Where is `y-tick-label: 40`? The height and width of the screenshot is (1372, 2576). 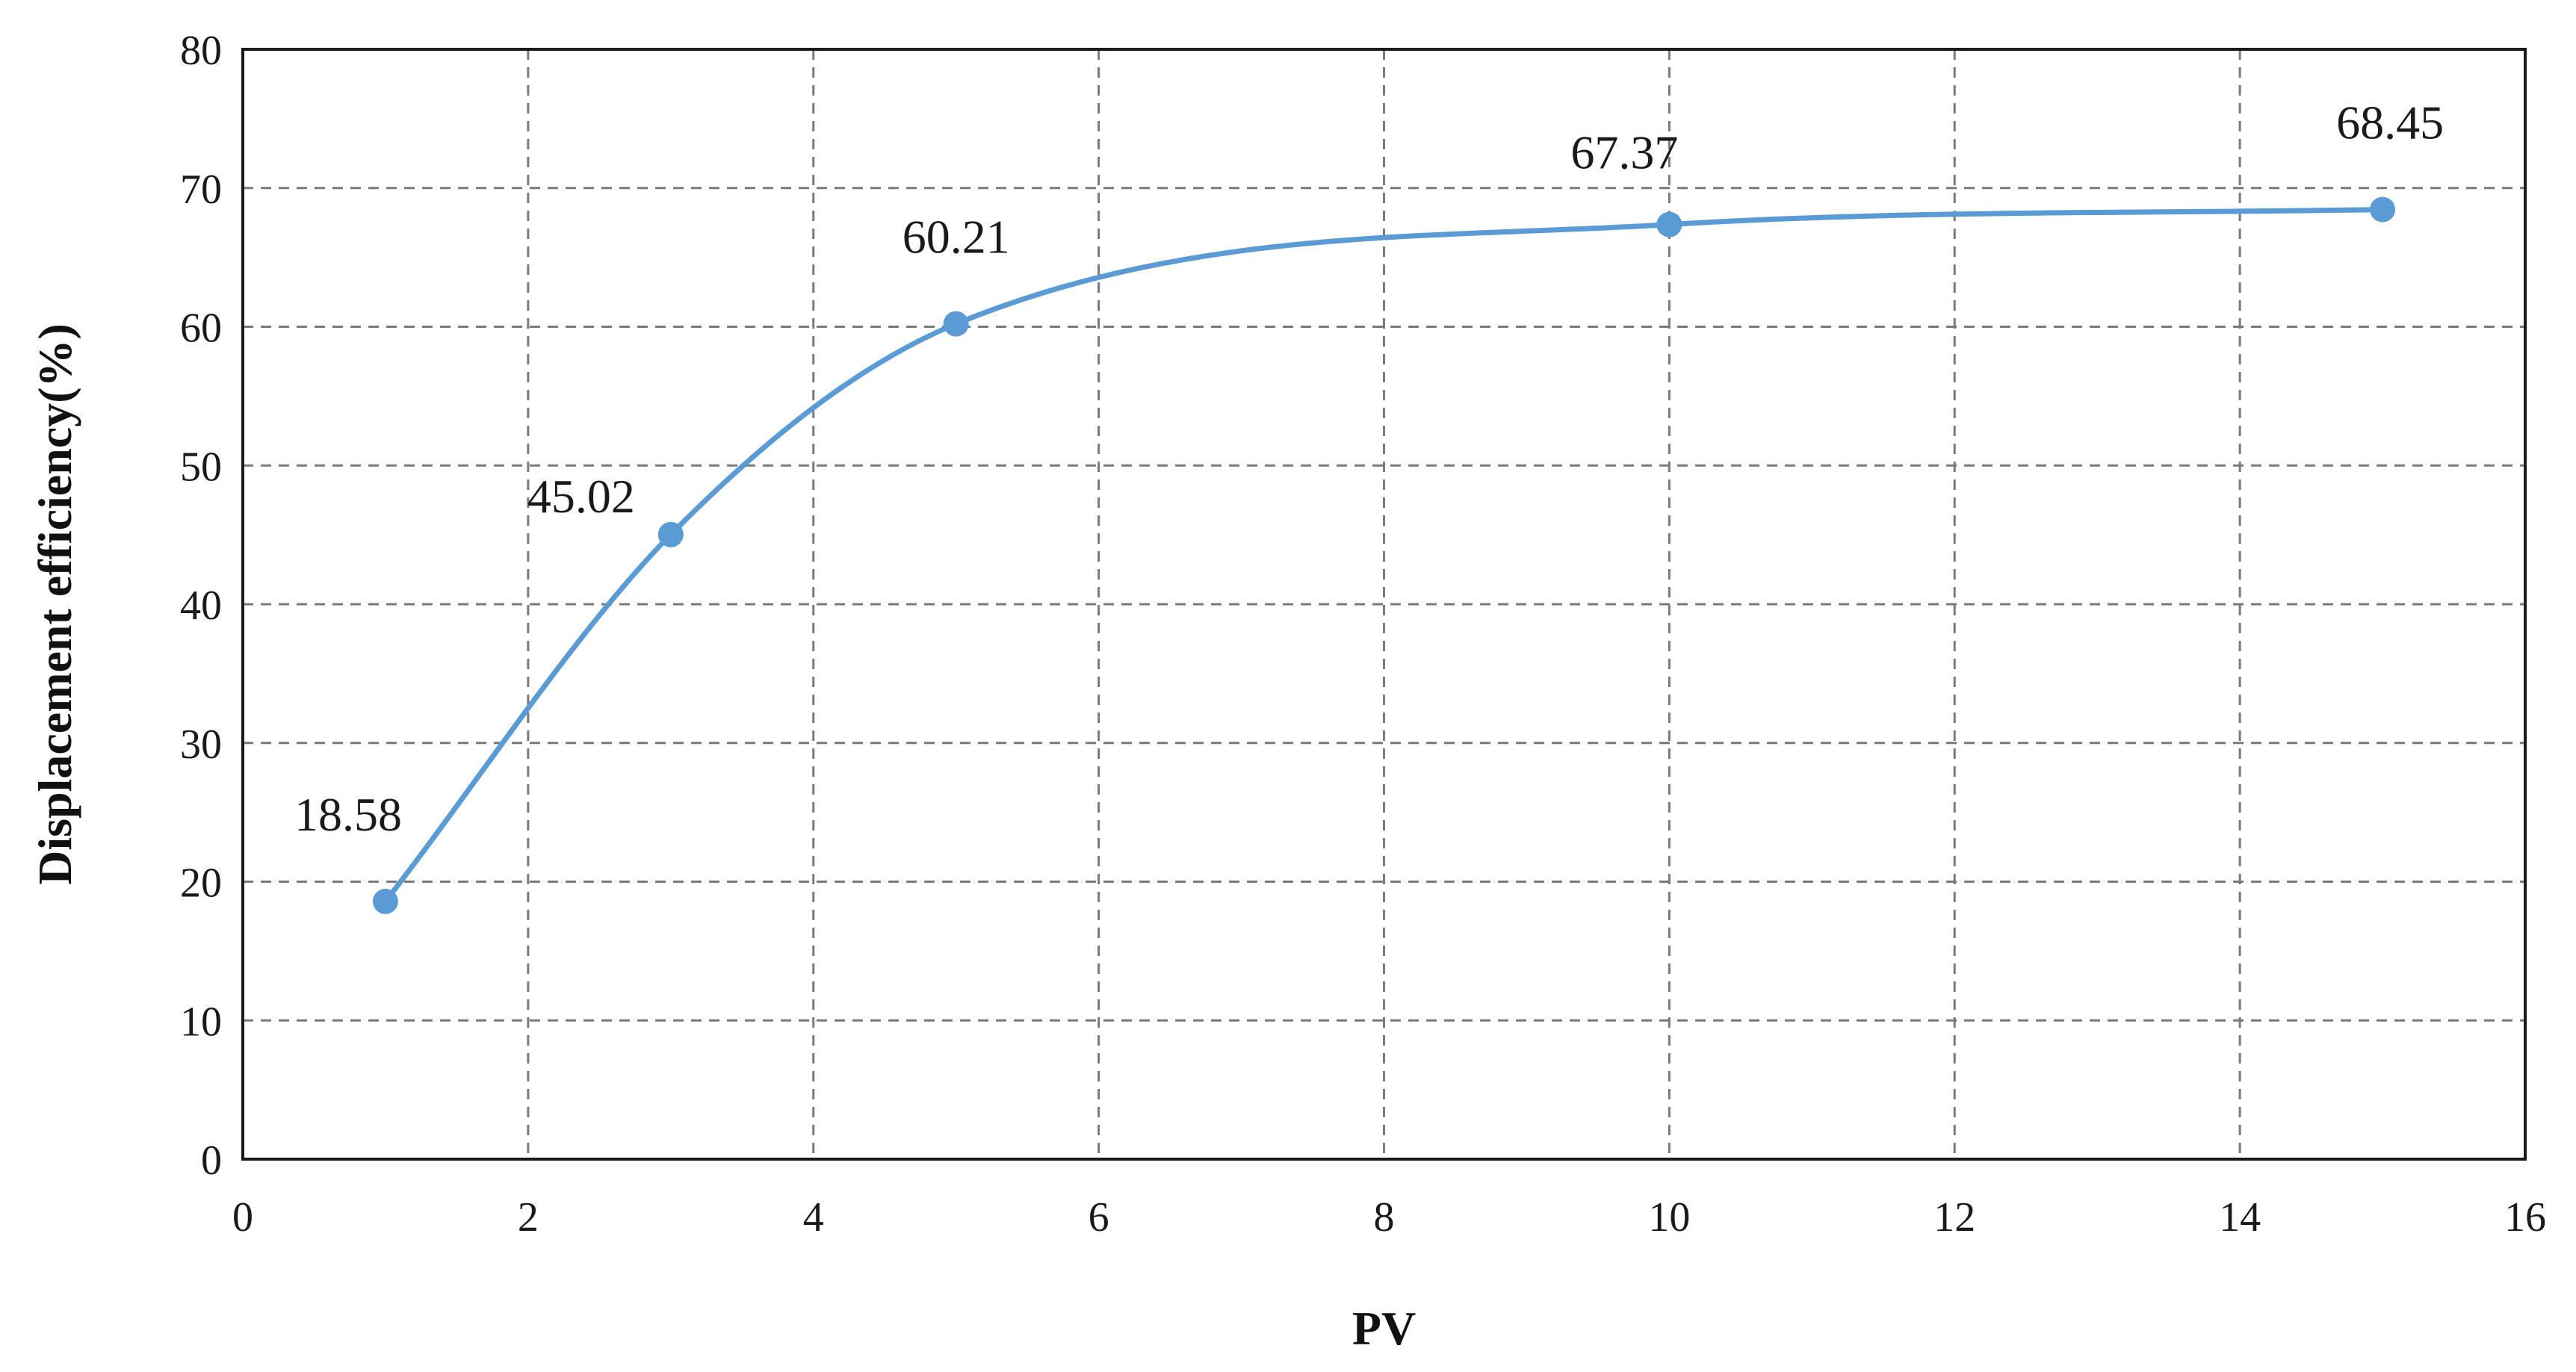 y-tick-label: 40 is located at coordinates (201, 606).